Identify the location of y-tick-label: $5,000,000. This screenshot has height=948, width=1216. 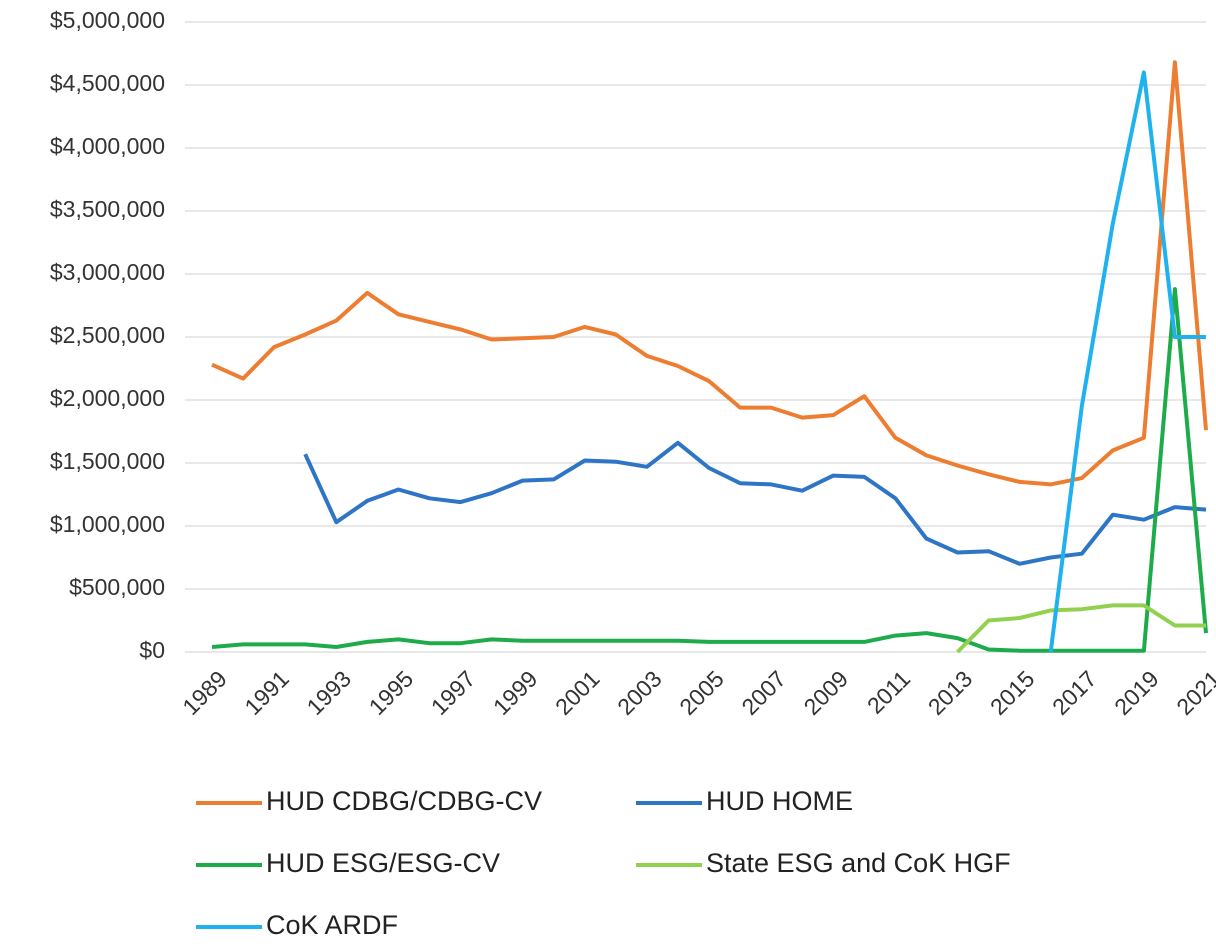
(107, 20).